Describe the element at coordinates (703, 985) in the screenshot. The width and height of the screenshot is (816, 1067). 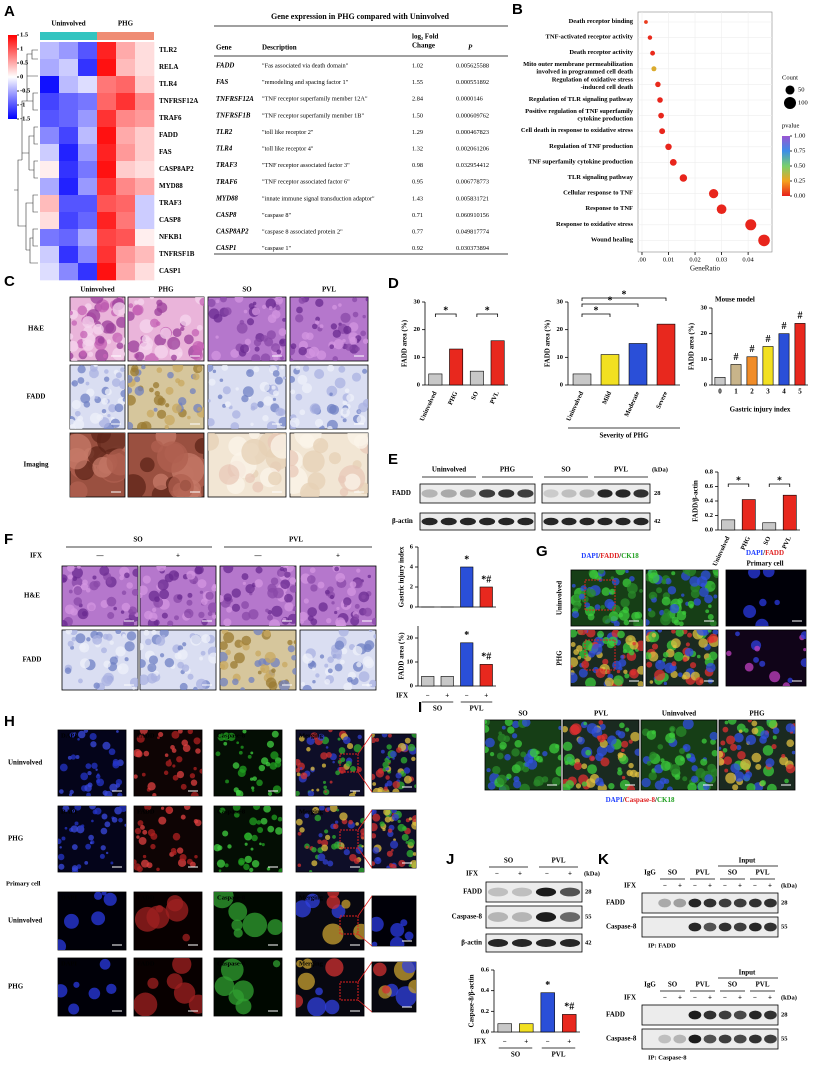
I see `lane-group: PVL` at that location.